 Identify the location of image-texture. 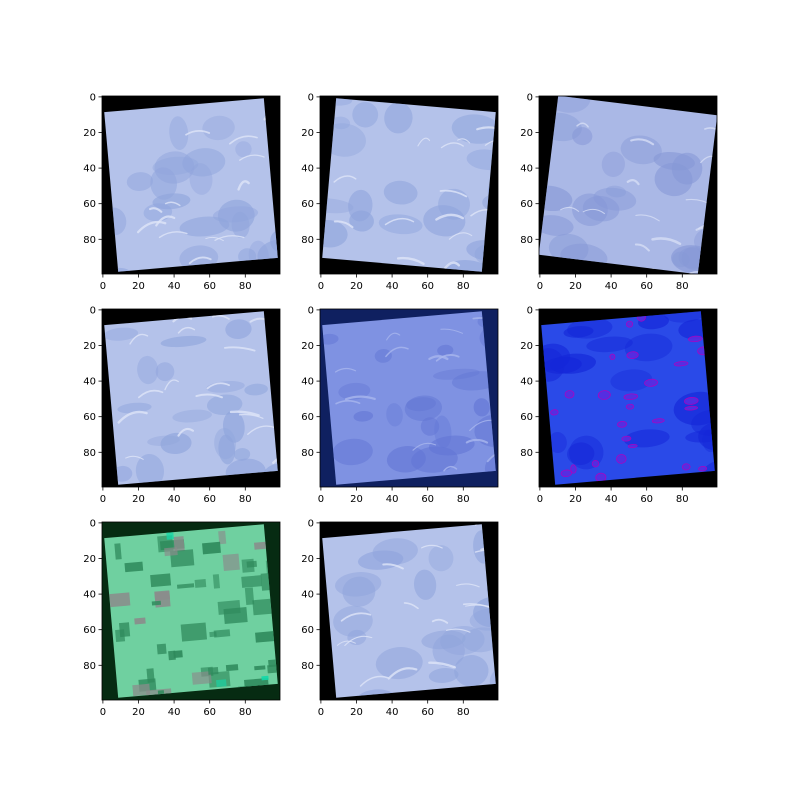
(193, 614).